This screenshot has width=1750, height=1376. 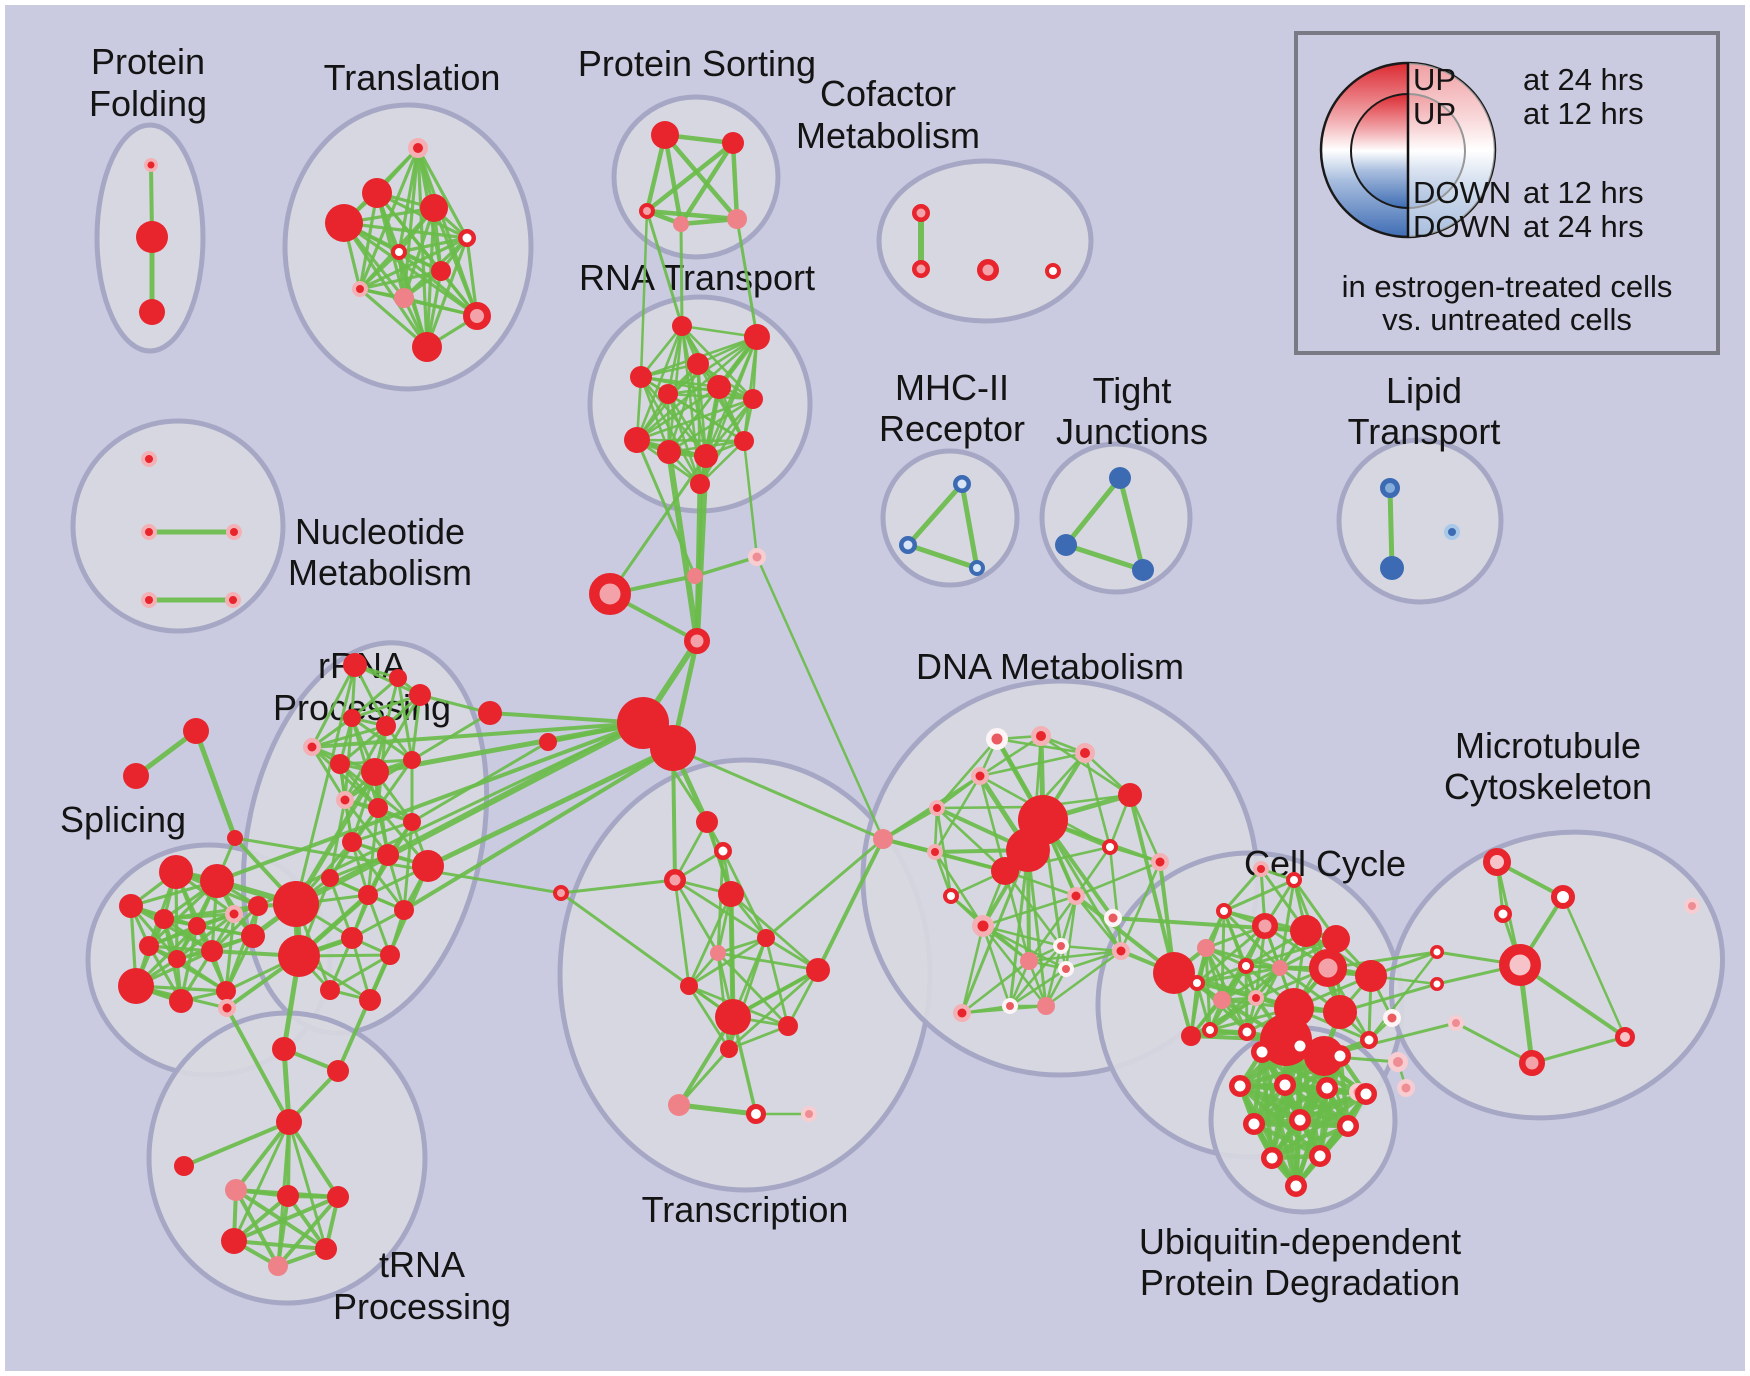 What do you see at coordinates (1462, 226) in the screenshot?
I see `legend-row-3-direction: DOWN` at bounding box center [1462, 226].